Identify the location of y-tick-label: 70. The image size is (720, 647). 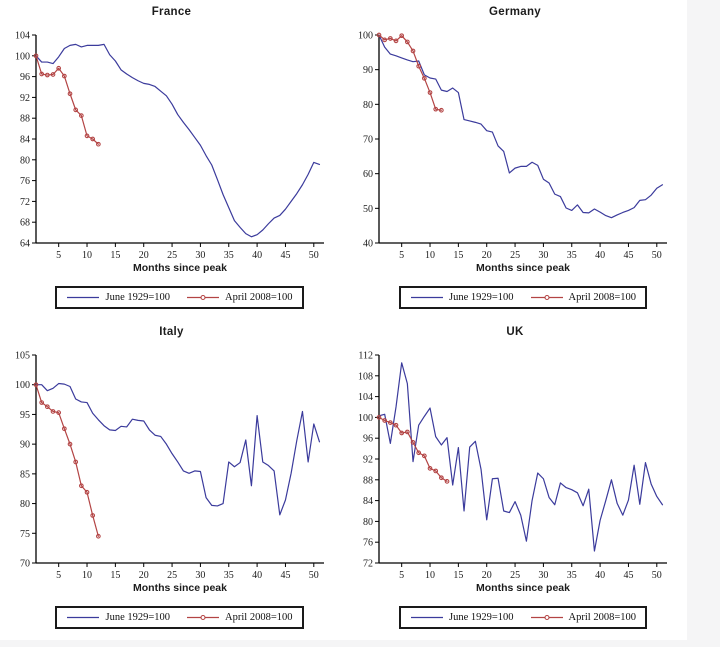
(368, 140).